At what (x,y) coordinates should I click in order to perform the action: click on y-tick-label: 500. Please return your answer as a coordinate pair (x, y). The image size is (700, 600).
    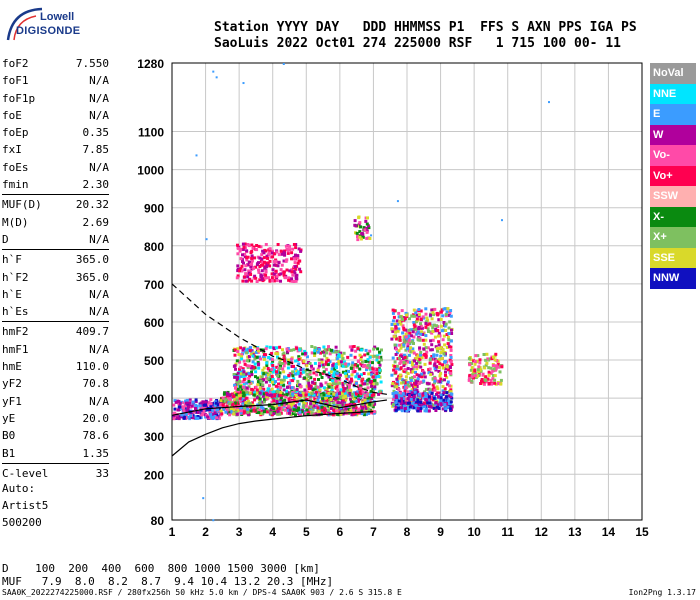
    Looking at the image, I should click on (154, 361).